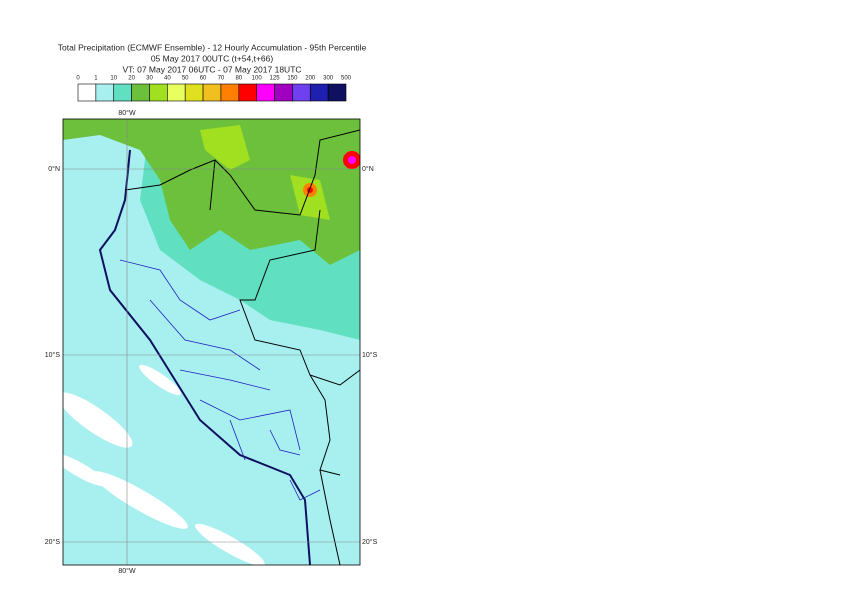  What do you see at coordinates (203, 79) in the screenshot?
I see `legend-label: 60` at bounding box center [203, 79].